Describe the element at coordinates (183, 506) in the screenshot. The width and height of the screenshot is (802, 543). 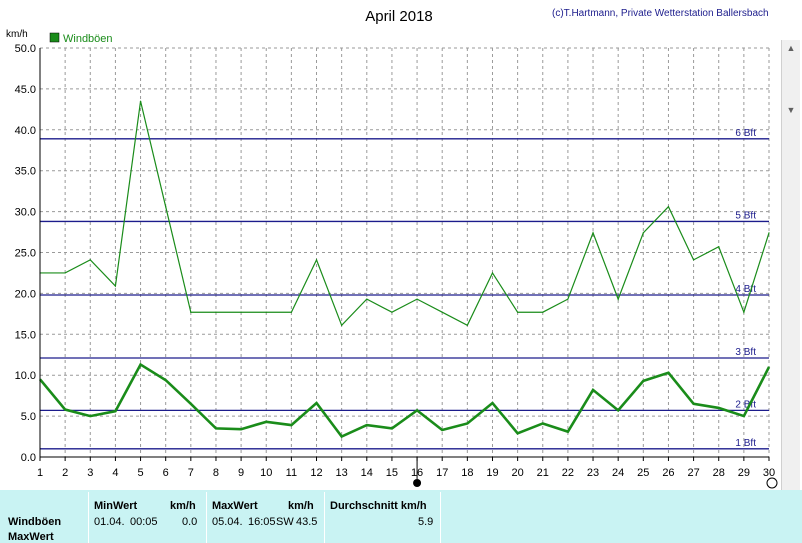
I see `min-unit: km/h` at that location.